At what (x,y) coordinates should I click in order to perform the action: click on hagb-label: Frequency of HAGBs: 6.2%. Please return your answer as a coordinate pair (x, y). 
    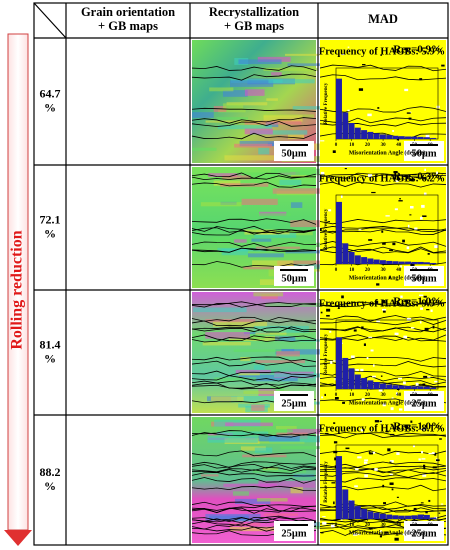
    Looking at the image, I should click on (382, 178).